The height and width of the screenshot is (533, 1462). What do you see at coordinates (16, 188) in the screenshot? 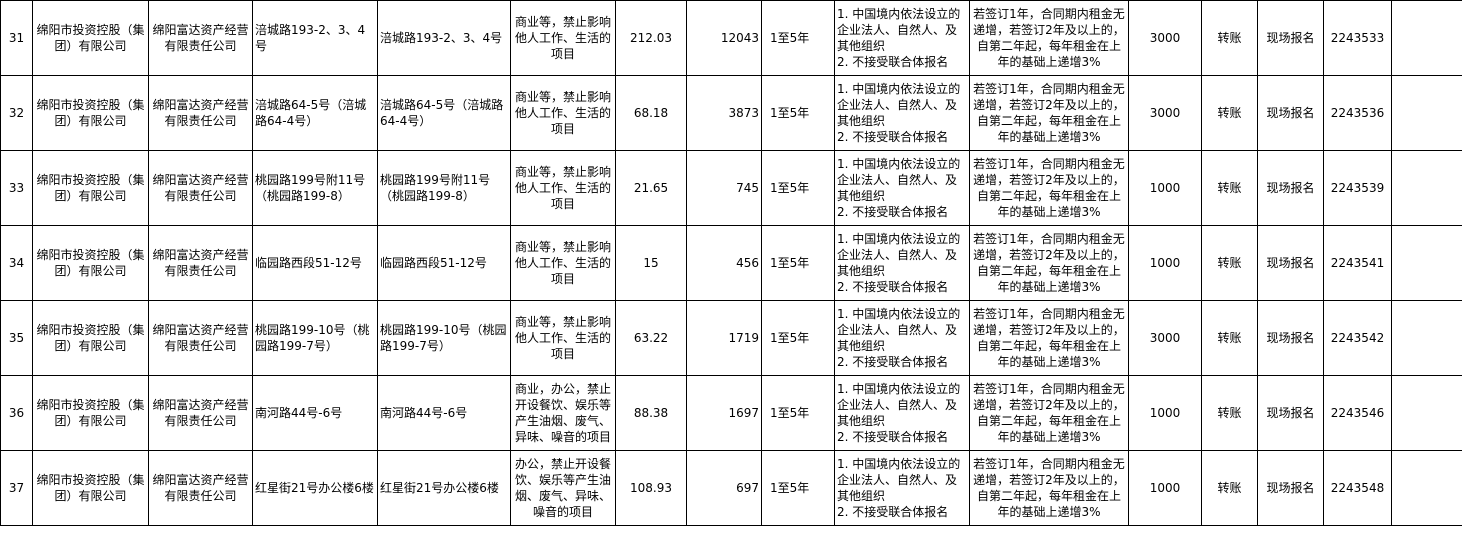
I see `row-number: 33` at bounding box center [16, 188].